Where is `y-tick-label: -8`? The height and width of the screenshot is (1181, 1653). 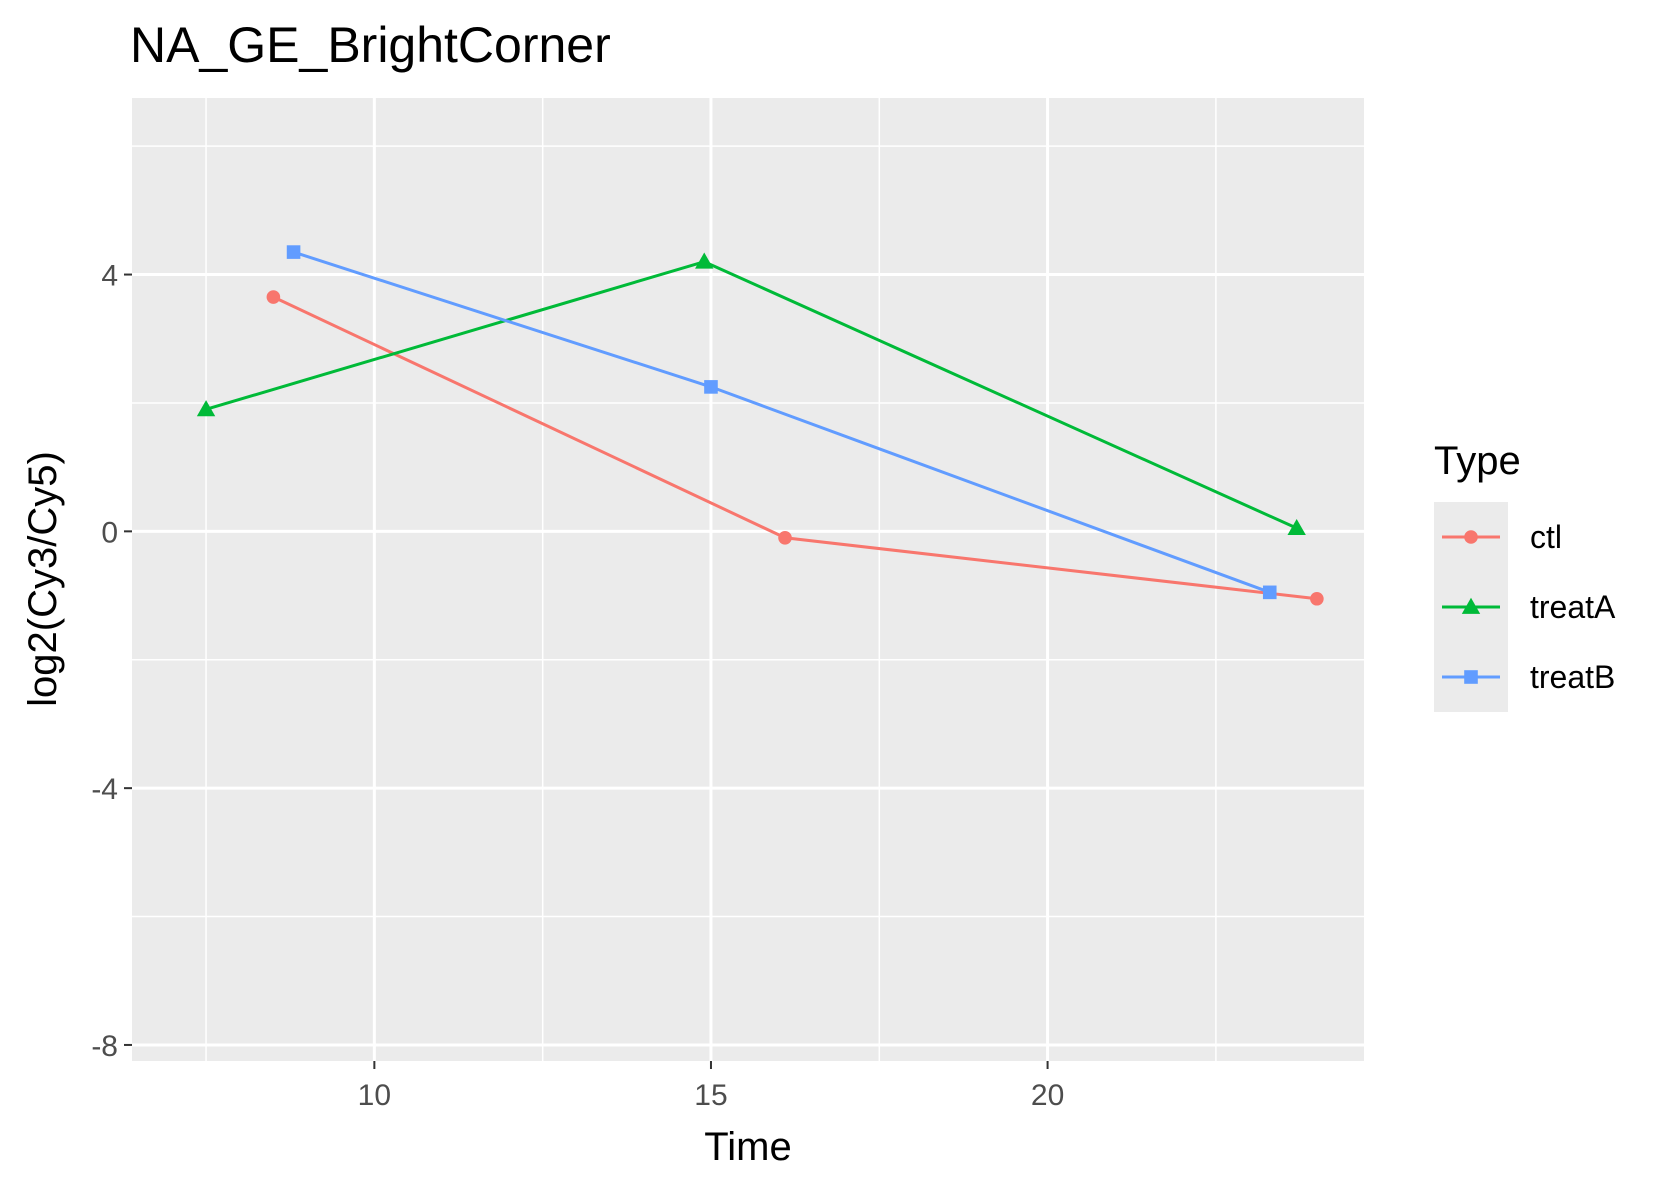
y-tick-label: -8 is located at coordinates (104, 1046).